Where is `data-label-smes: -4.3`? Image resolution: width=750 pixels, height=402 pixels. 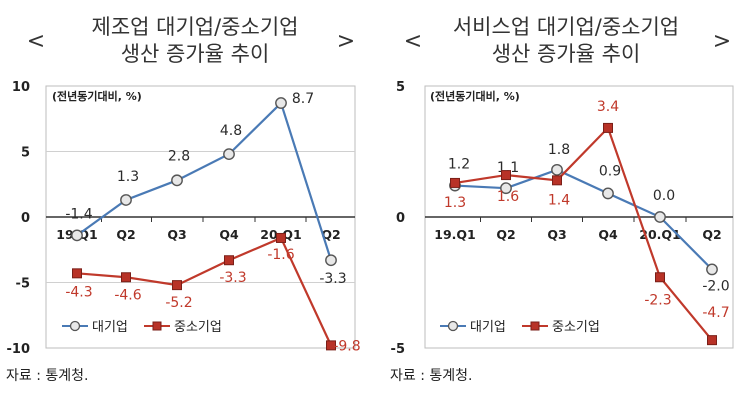
data-label-smes: -4.3 is located at coordinates (78, 292).